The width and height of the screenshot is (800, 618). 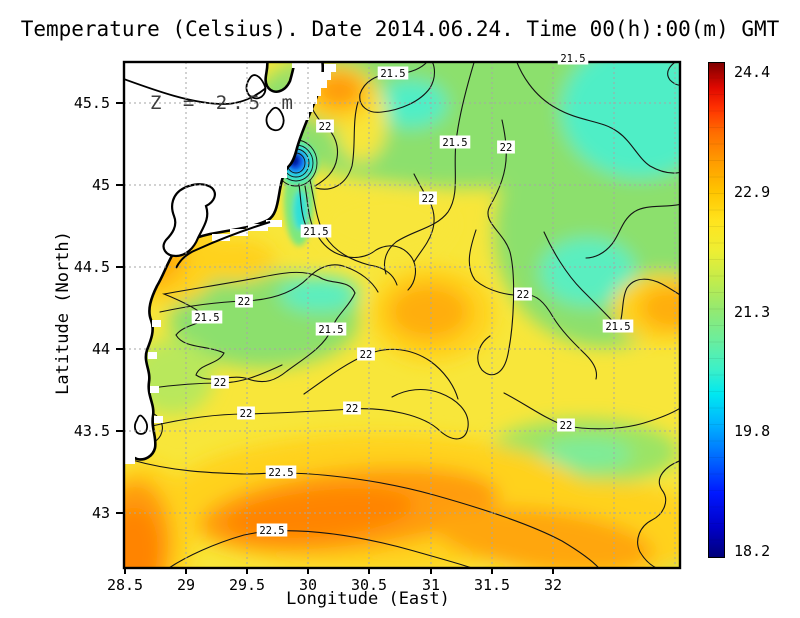 What do you see at coordinates (197, 173) in the screenshot?
I see `river-lines` at bounding box center [197, 173].